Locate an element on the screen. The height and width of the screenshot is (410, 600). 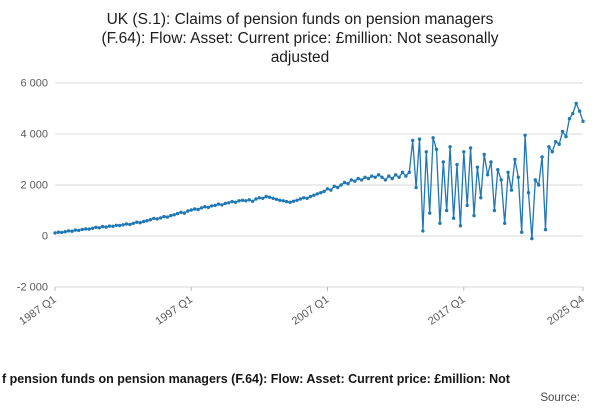
x-tick-label: 2025 Q4 is located at coordinates (565, 310).